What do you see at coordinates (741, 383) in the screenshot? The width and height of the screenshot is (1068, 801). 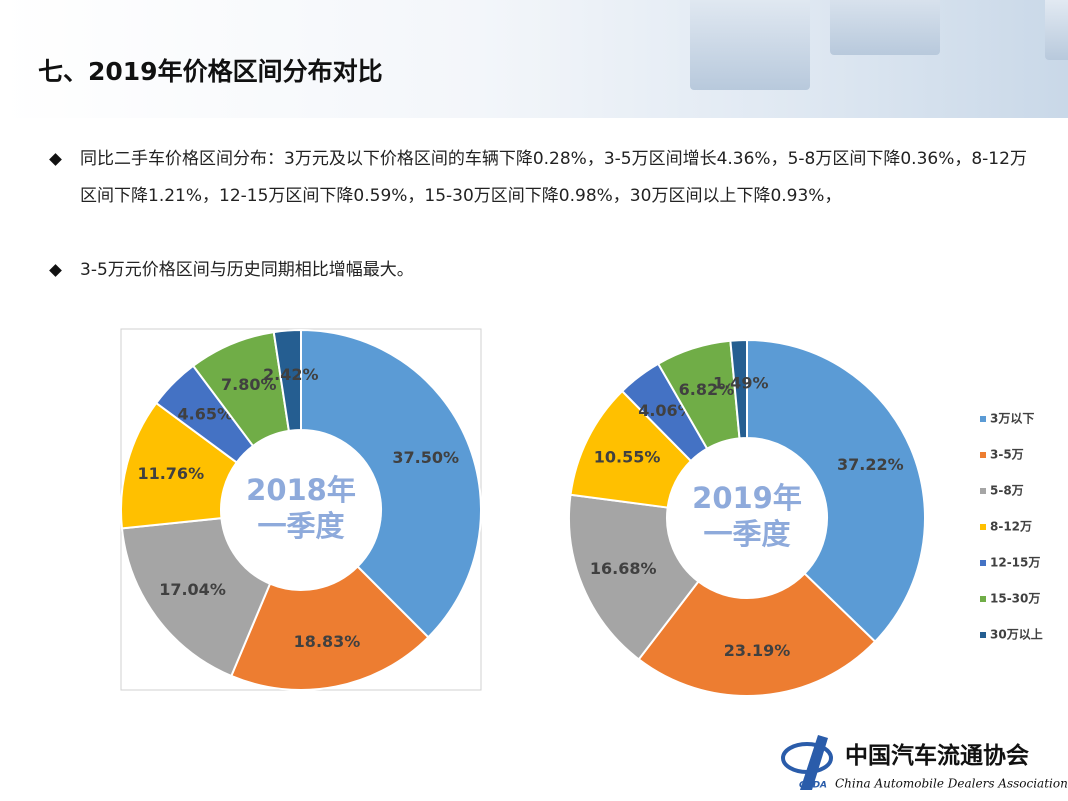 I see `data-label: 1.49%` at bounding box center [741, 383].